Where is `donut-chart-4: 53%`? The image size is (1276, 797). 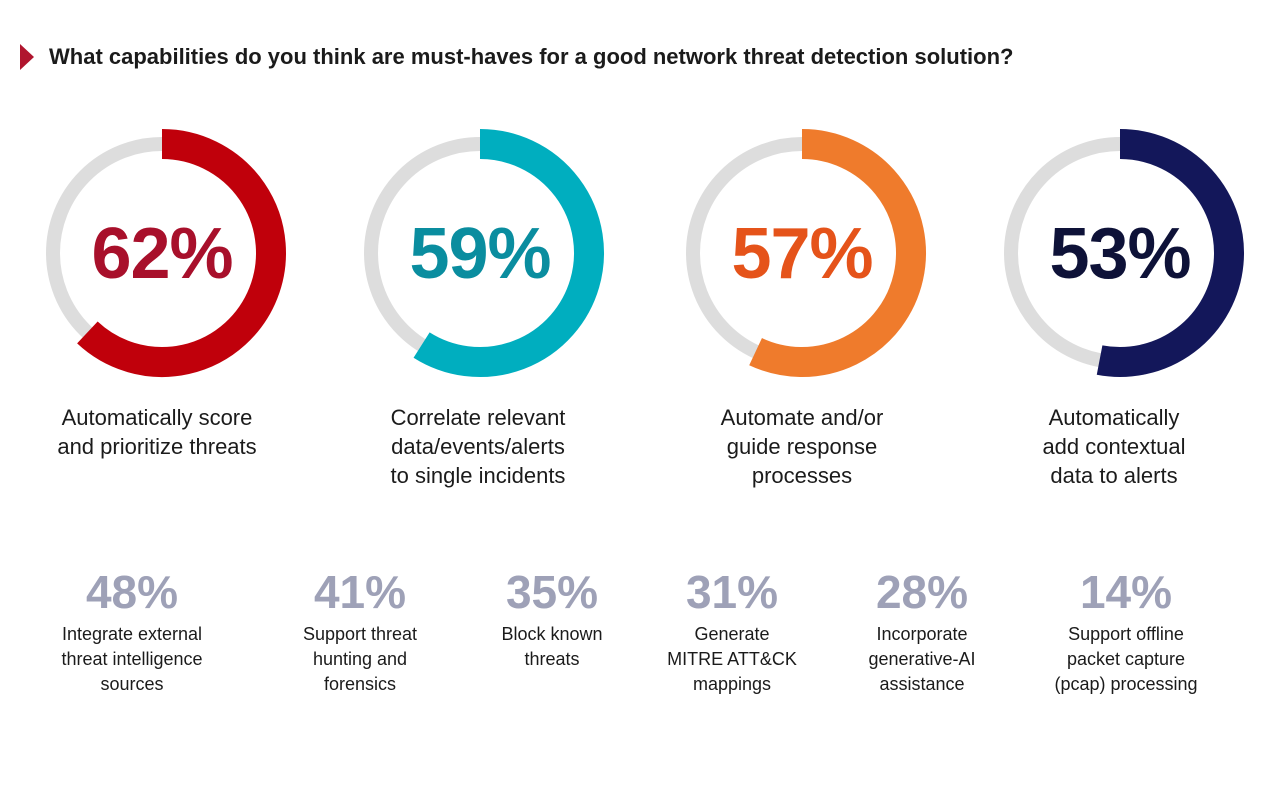
donut-chart-4: 53% is located at coordinates (1120, 253).